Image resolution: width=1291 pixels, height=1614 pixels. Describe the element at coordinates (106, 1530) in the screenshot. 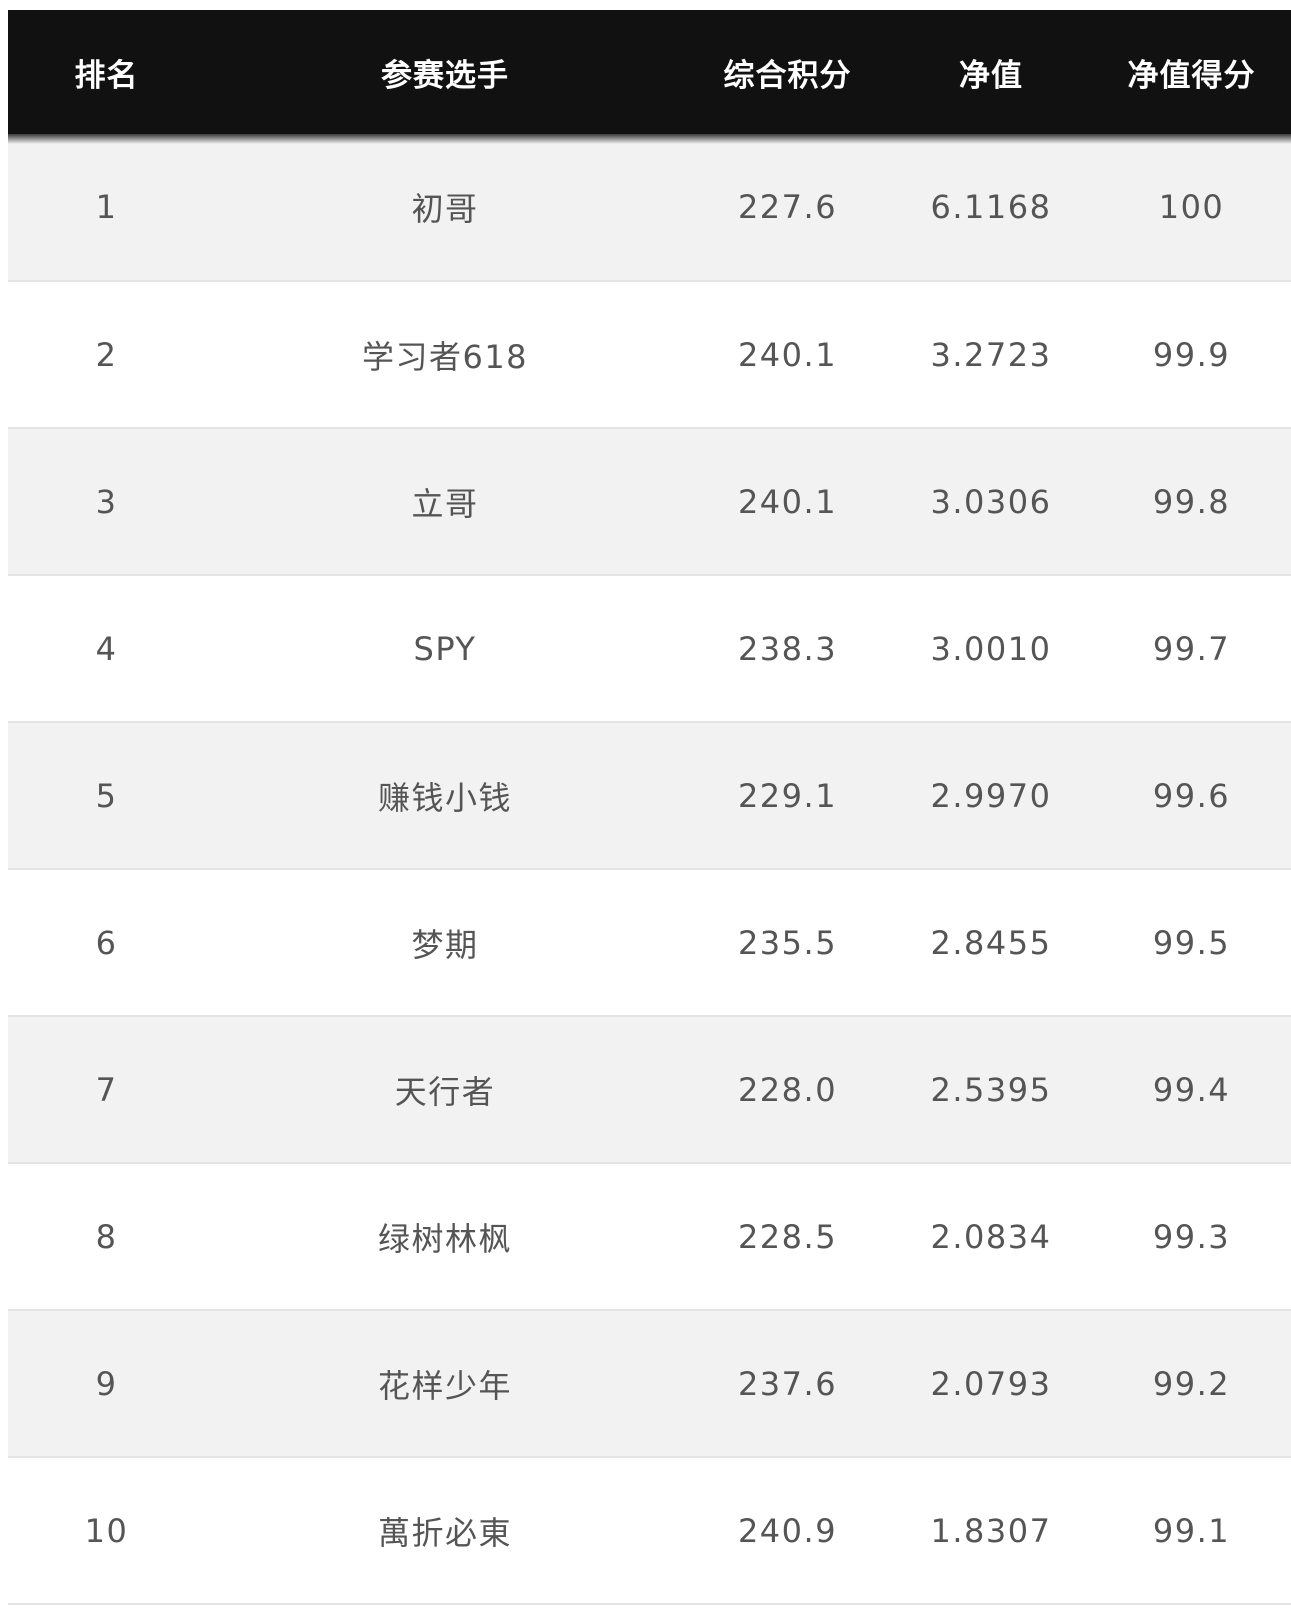

I see `rank-cell: 10` at that location.